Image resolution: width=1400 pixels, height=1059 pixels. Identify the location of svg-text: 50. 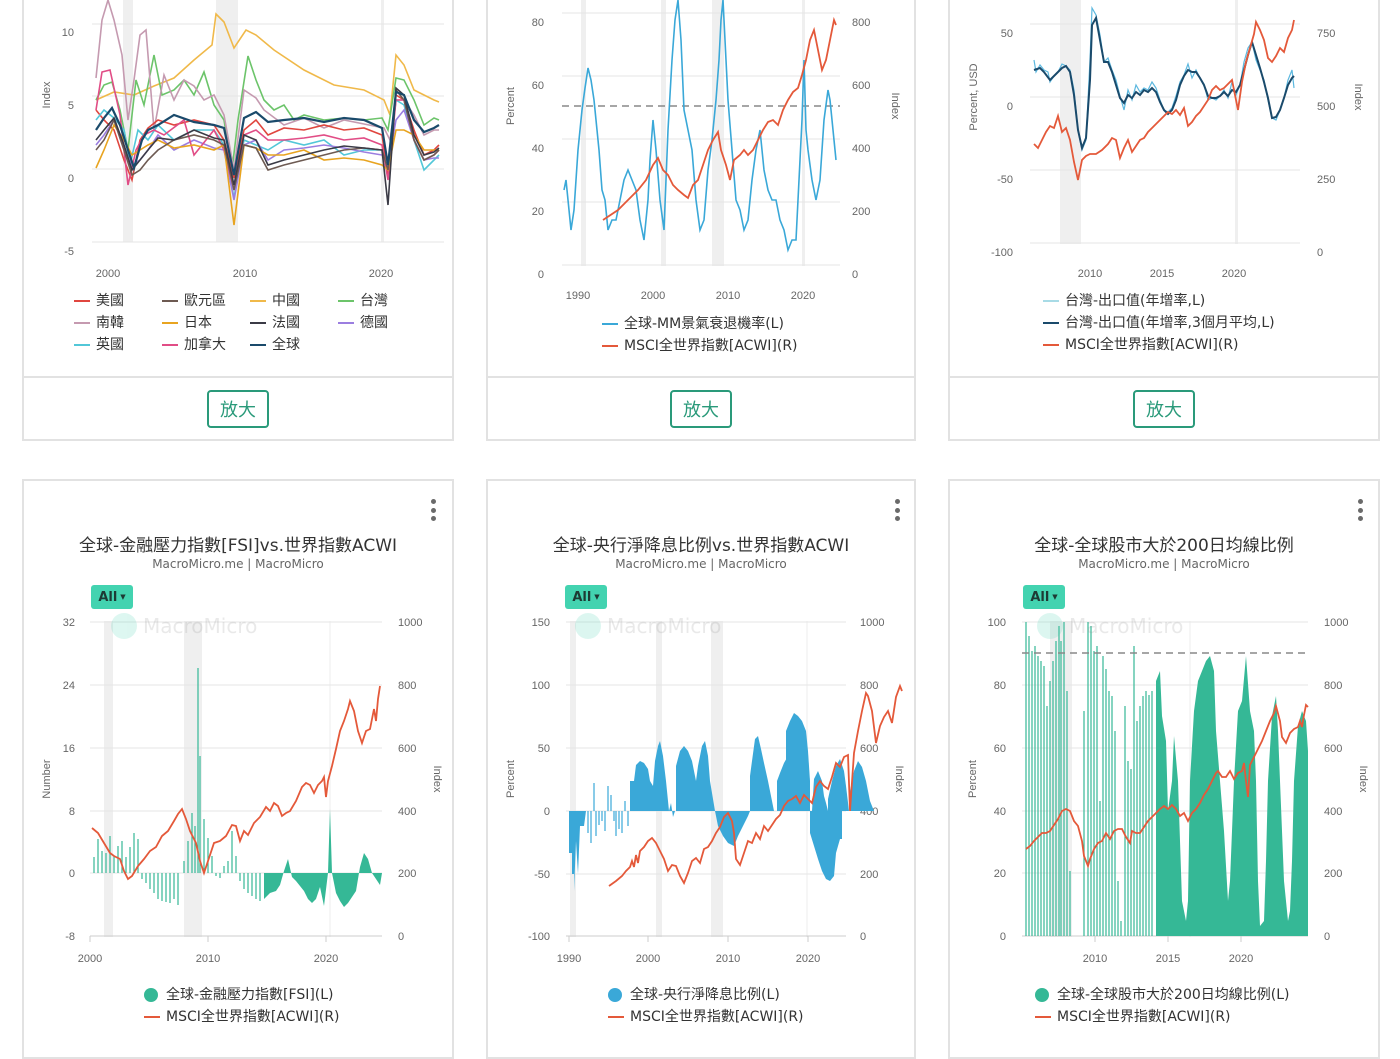
(544, 749).